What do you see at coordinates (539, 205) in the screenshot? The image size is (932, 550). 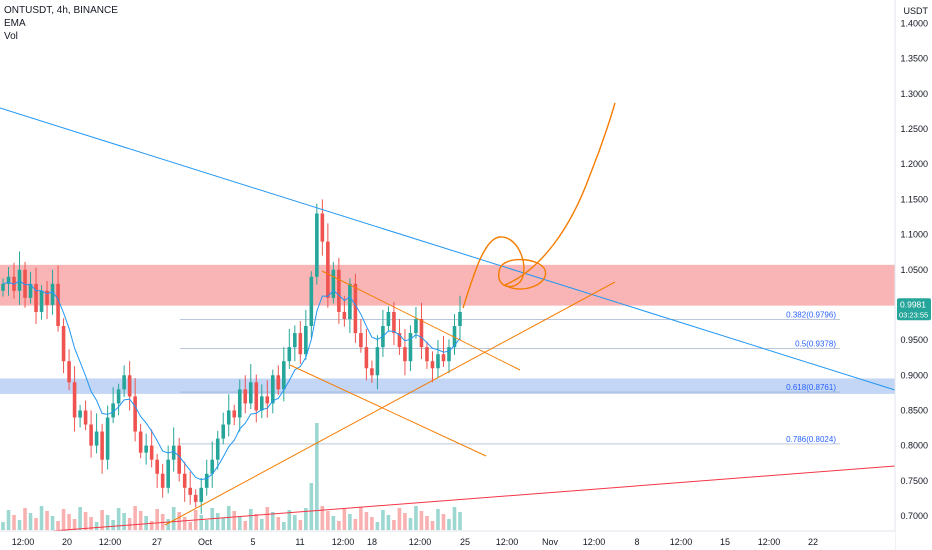 I see `projection-path` at bounding box center [539, 205].